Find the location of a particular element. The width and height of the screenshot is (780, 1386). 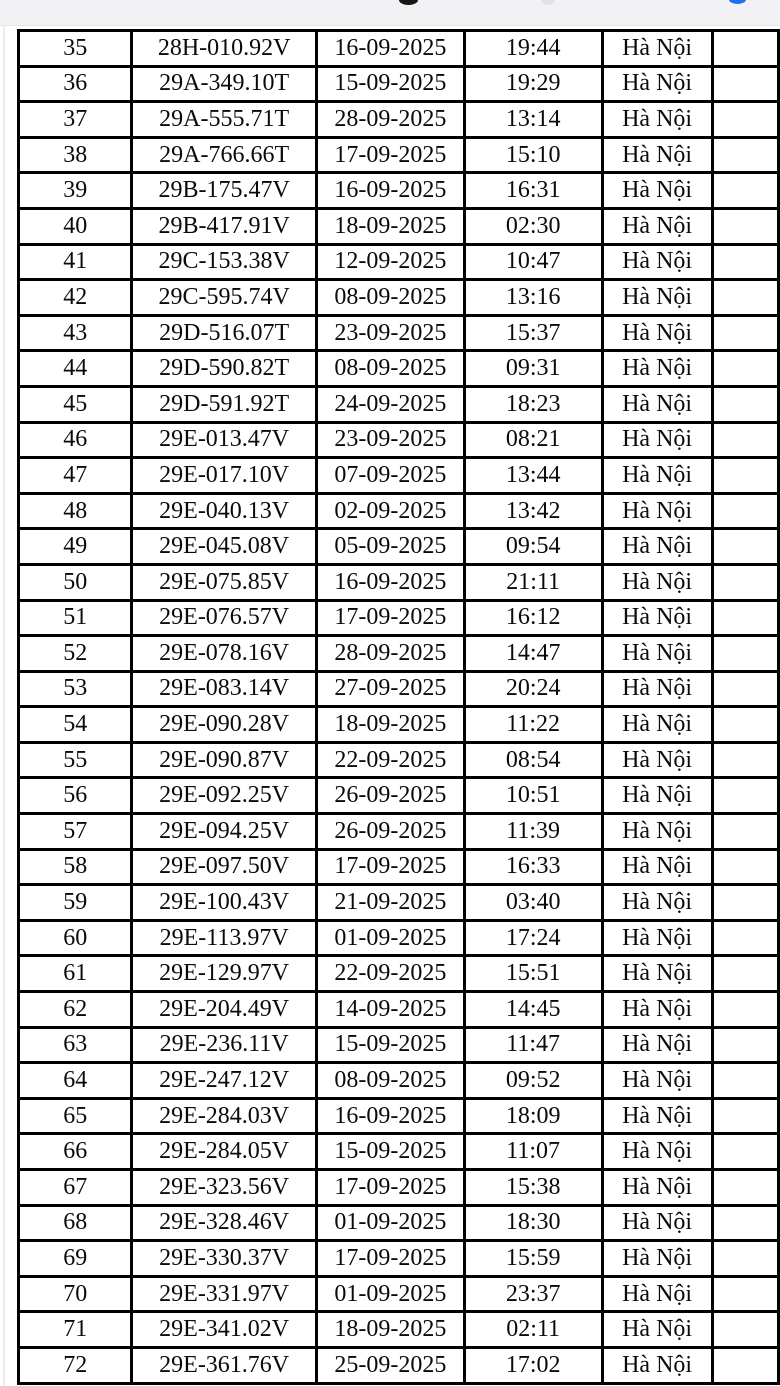

plate-cell: 29E-090.87V is located at coordinates (224, 760).